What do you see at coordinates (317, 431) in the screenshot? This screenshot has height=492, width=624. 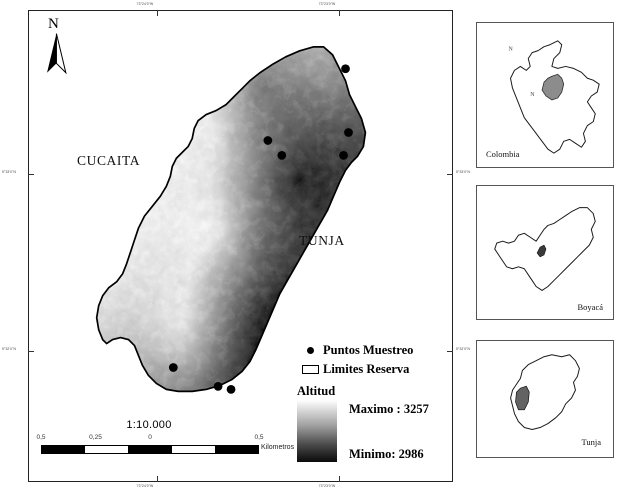 I see `elevation-ramp-swatch` at bounding box center [317, 431].